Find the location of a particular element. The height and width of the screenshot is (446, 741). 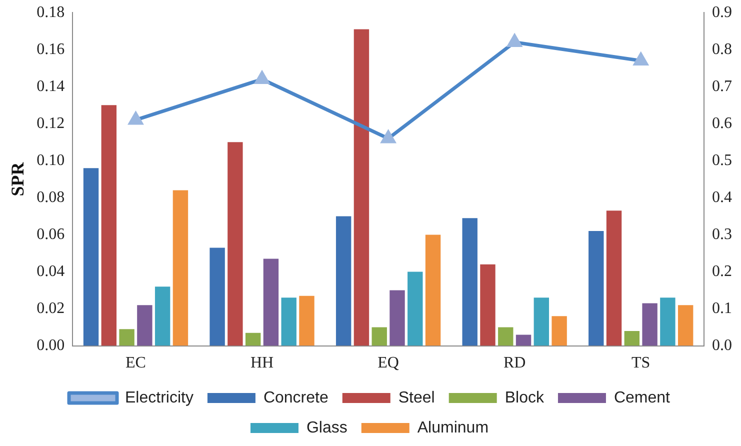

y-tick-label: 0.12 is located at coordinates (50, 123).